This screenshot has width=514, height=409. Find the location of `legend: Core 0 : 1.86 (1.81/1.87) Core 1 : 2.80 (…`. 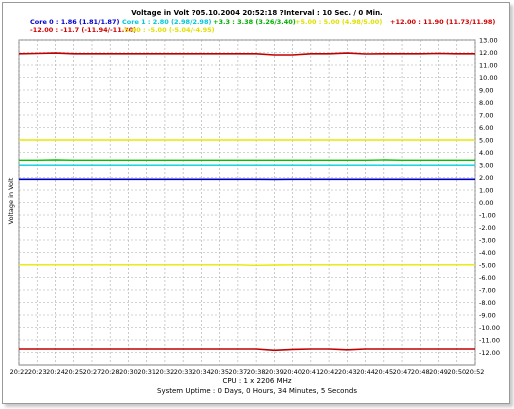

legend: Core 0 : 1.86 (1.81/1.87) Core 1 : 2.80 (… is located at coordinates (262, 26).